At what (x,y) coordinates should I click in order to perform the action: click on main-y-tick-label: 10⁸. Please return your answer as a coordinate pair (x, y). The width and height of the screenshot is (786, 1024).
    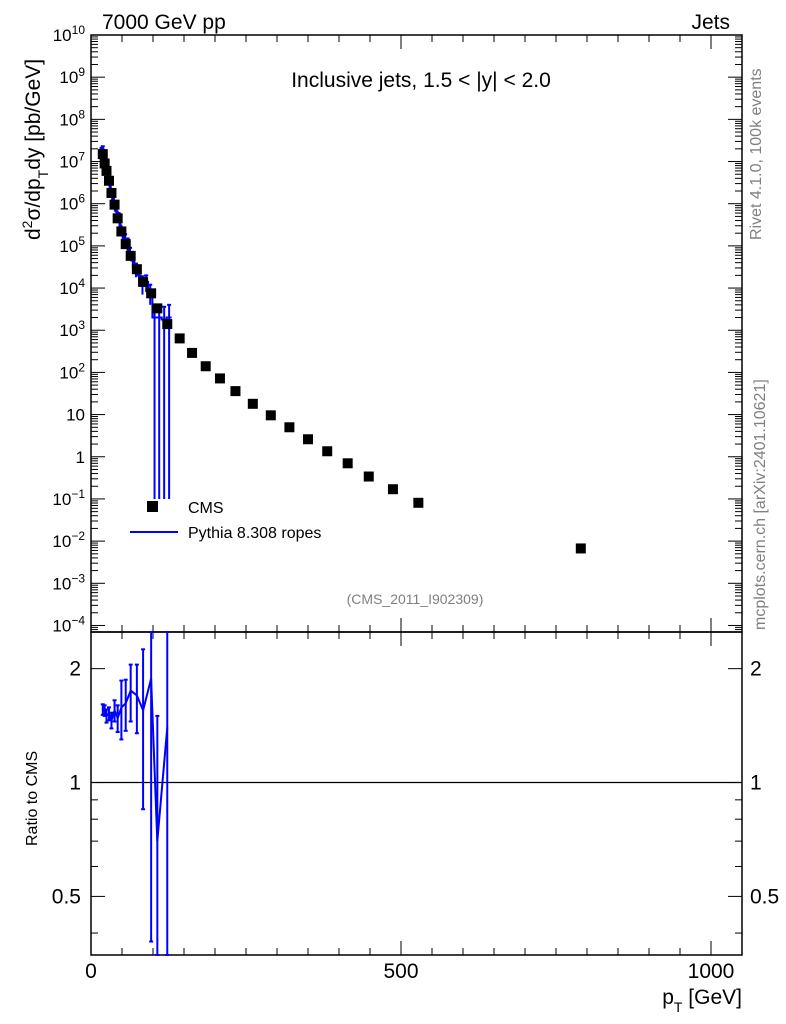
    Looking at the image, I should click on (72, 118).